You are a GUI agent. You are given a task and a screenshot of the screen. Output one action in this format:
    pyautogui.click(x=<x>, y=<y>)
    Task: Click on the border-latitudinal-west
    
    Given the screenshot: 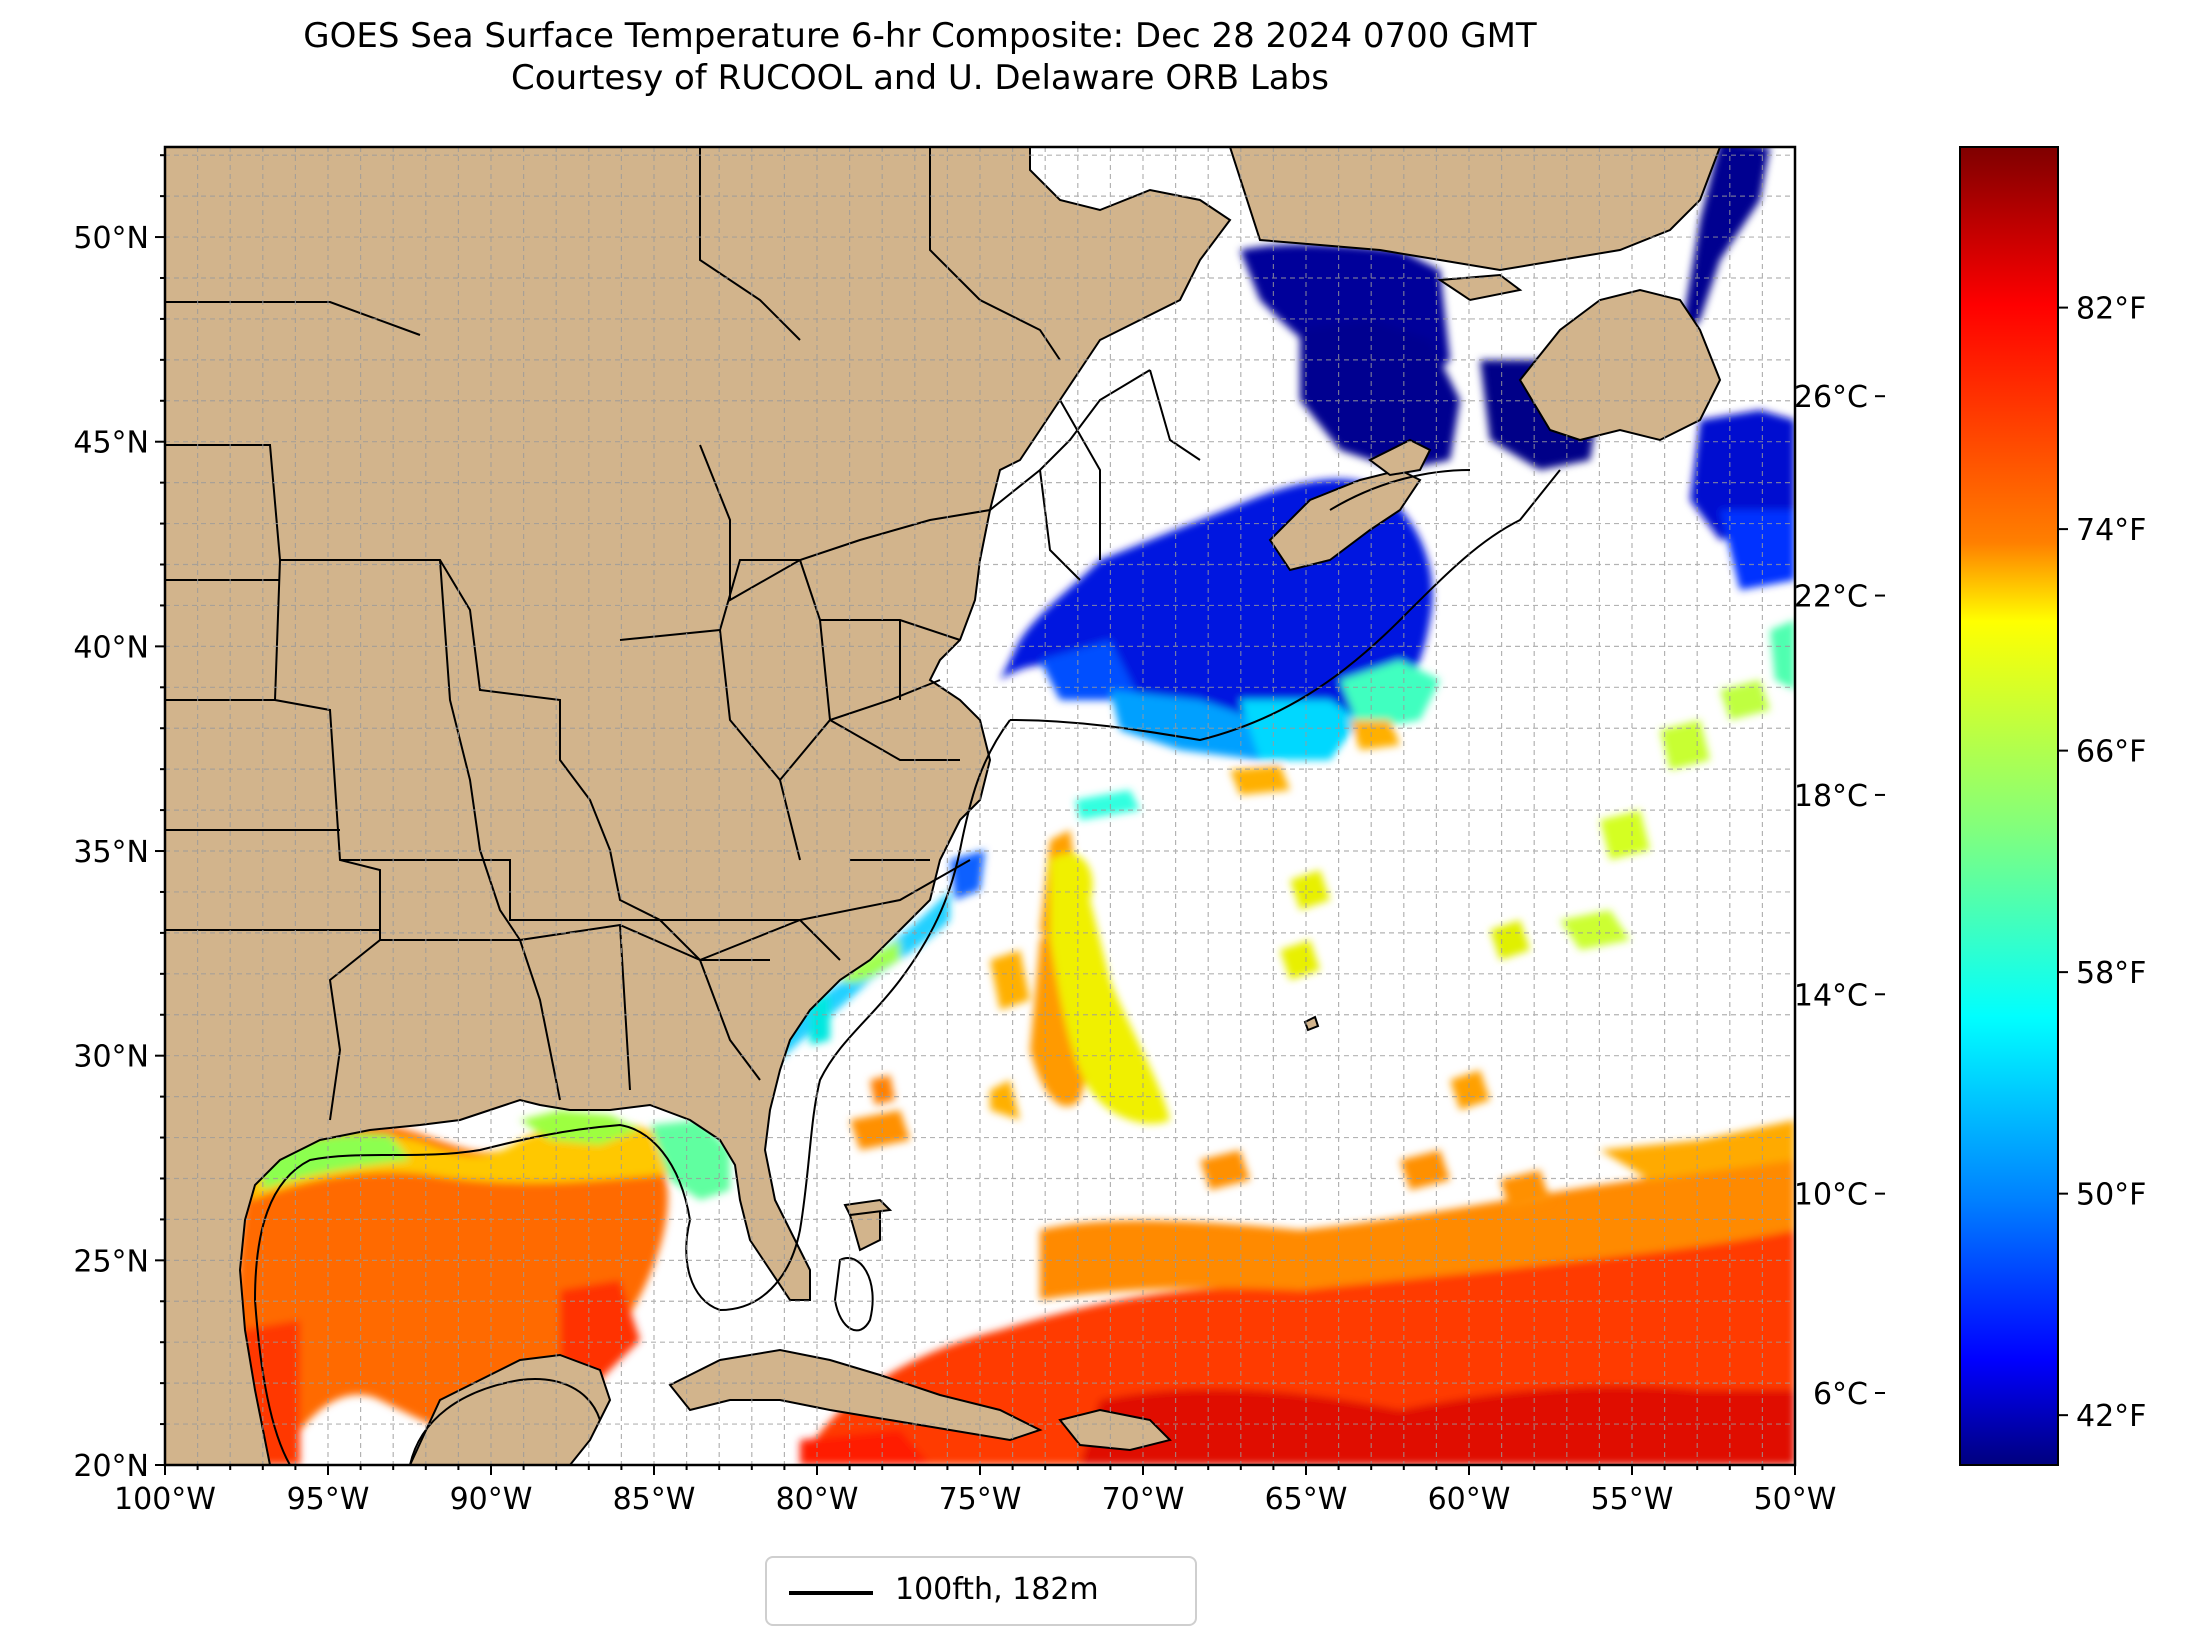 What is the action you would take?
    pyautogui.click(x=272, y=755)
    